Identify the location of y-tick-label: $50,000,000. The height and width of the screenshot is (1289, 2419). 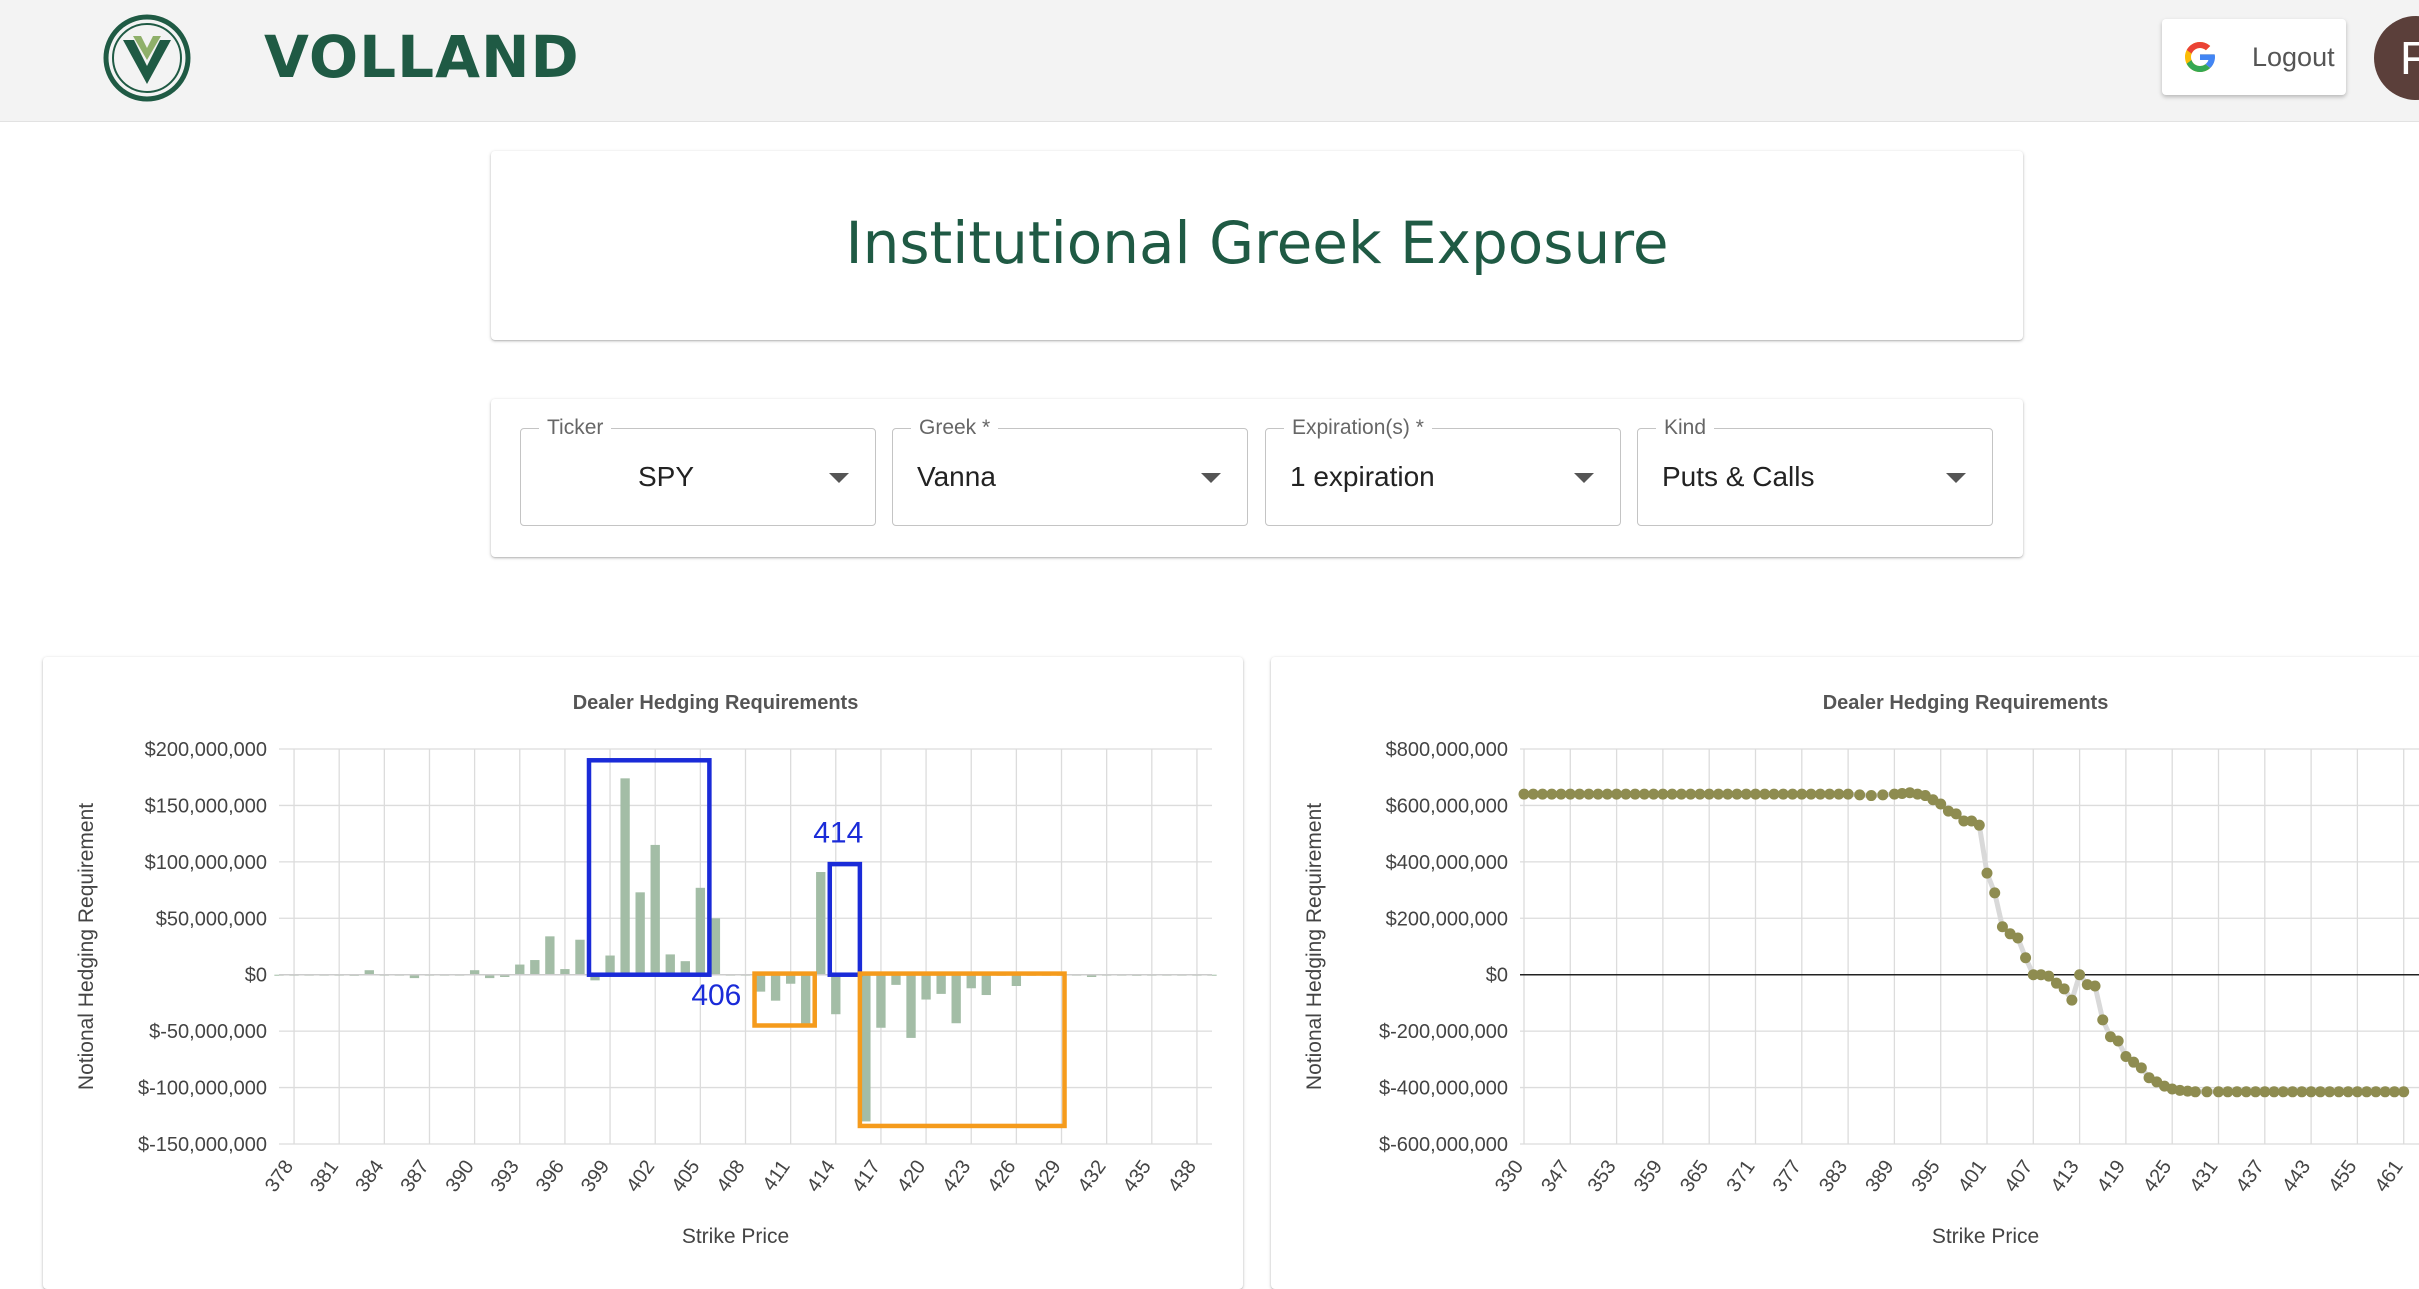
(211, 919).